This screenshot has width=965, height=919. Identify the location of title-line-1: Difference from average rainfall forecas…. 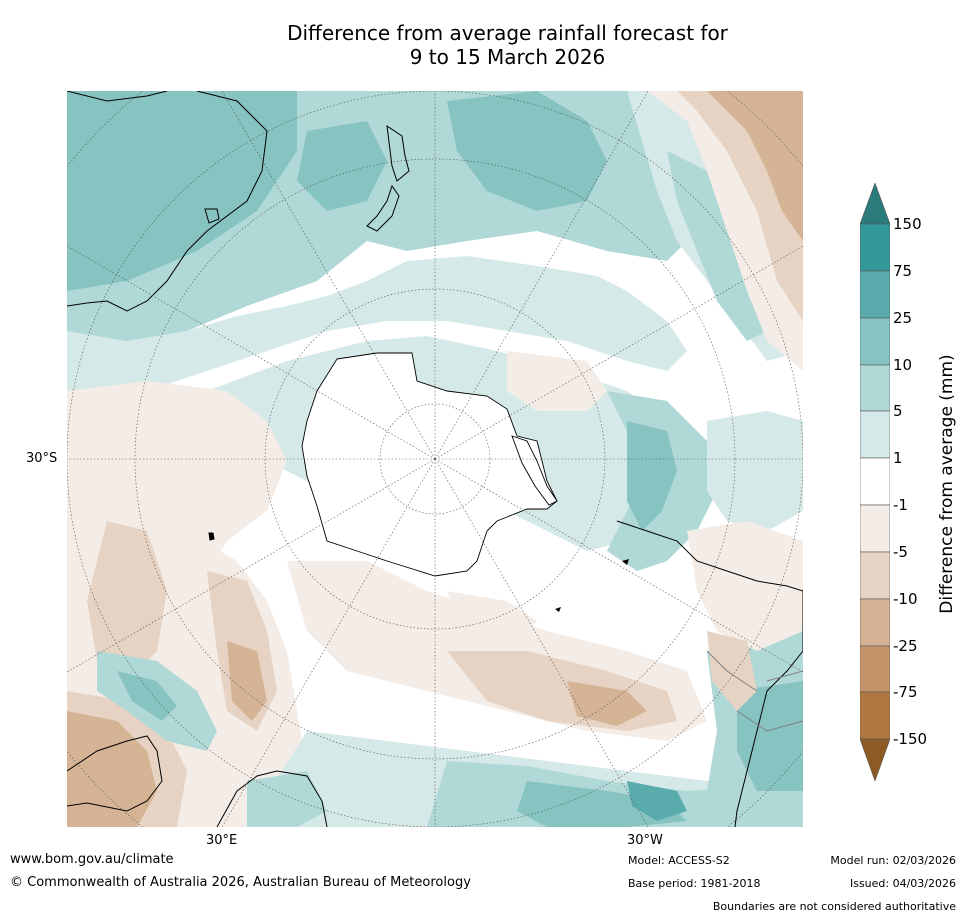
(507, 33).